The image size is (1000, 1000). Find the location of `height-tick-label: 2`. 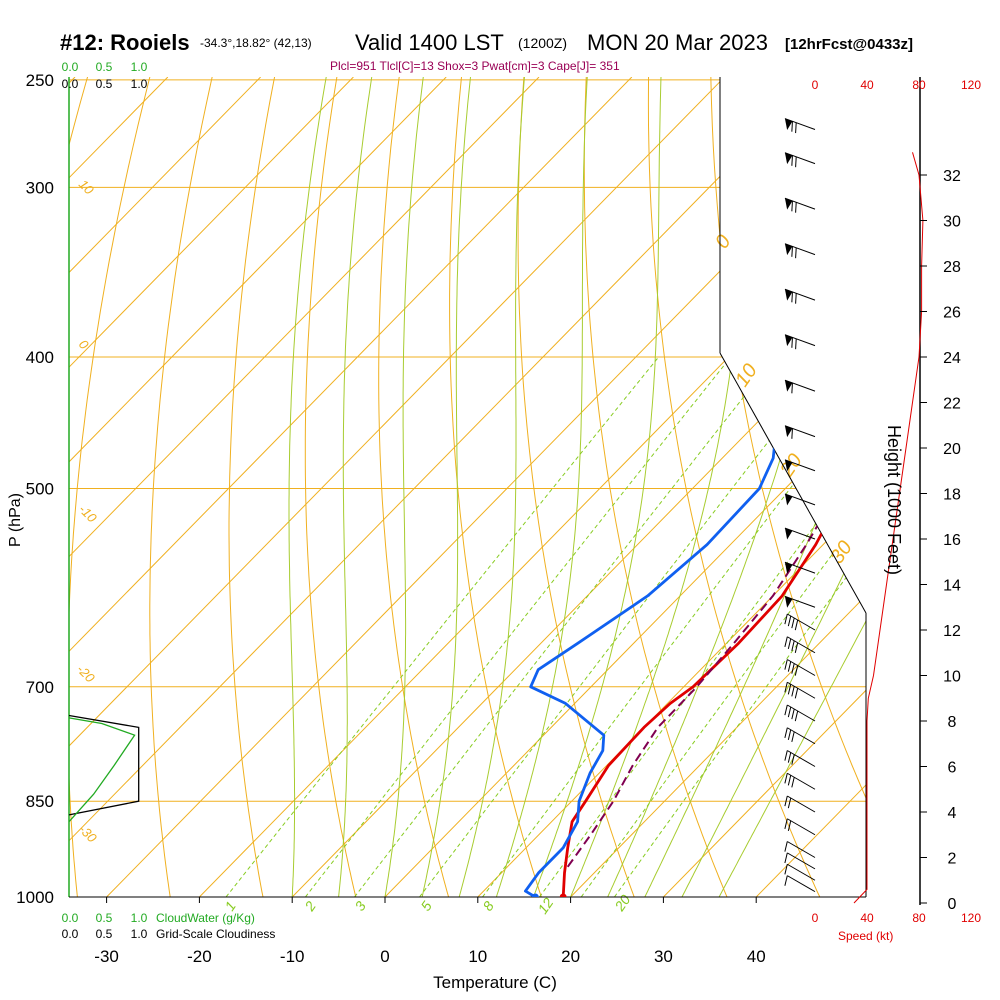

height-tick-label: 2 is located at coordinates (952, 859).